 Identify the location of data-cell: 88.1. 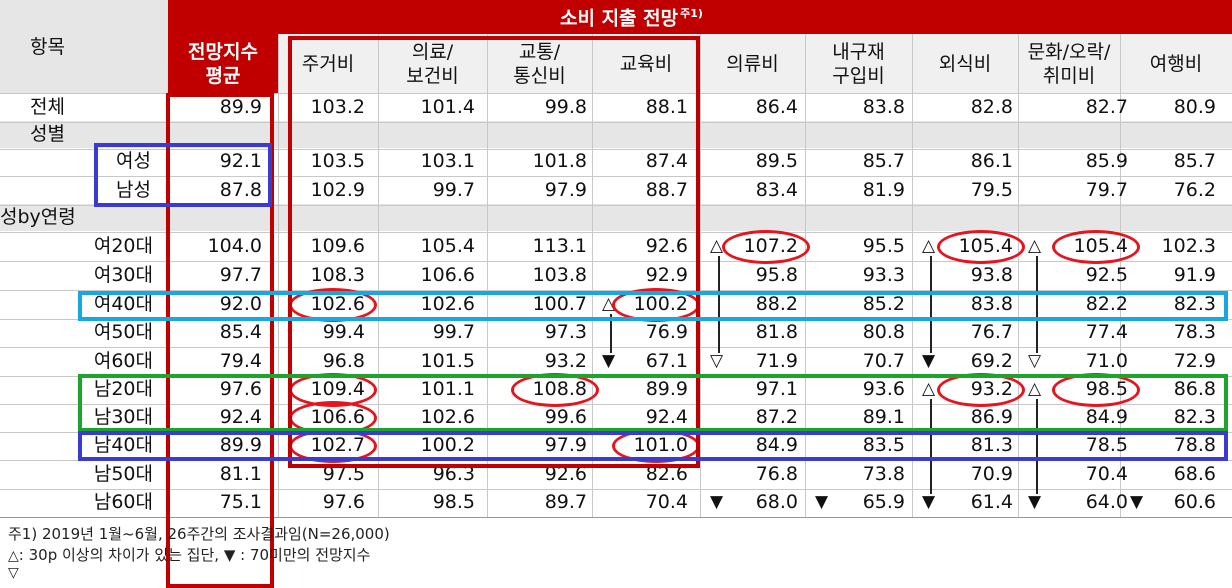
(666, 107).